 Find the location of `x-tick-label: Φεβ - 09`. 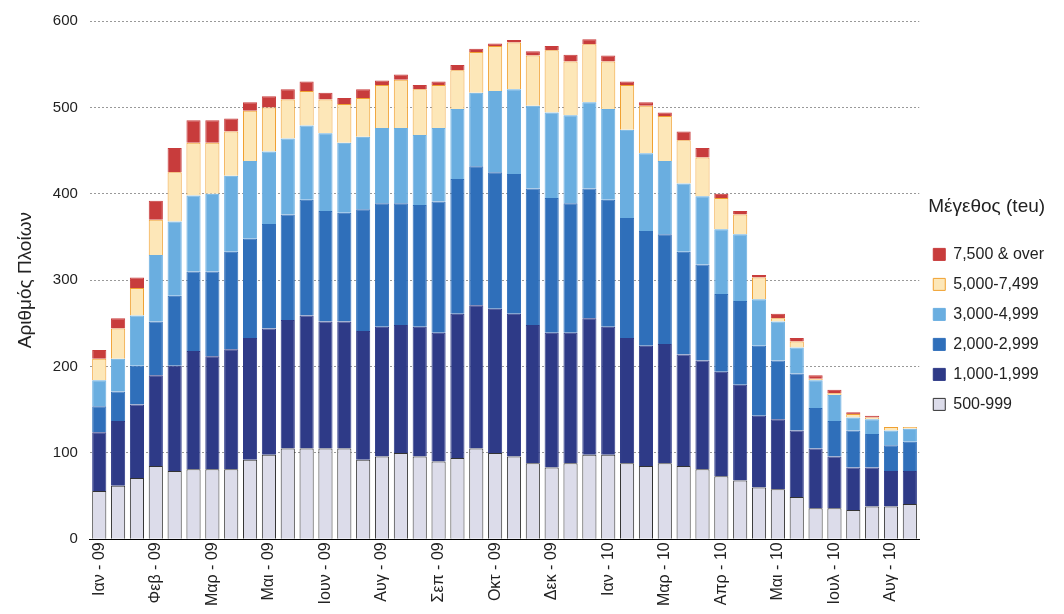

x-tick-label: Φεβ - 09 is located at coordinates (155, 573).